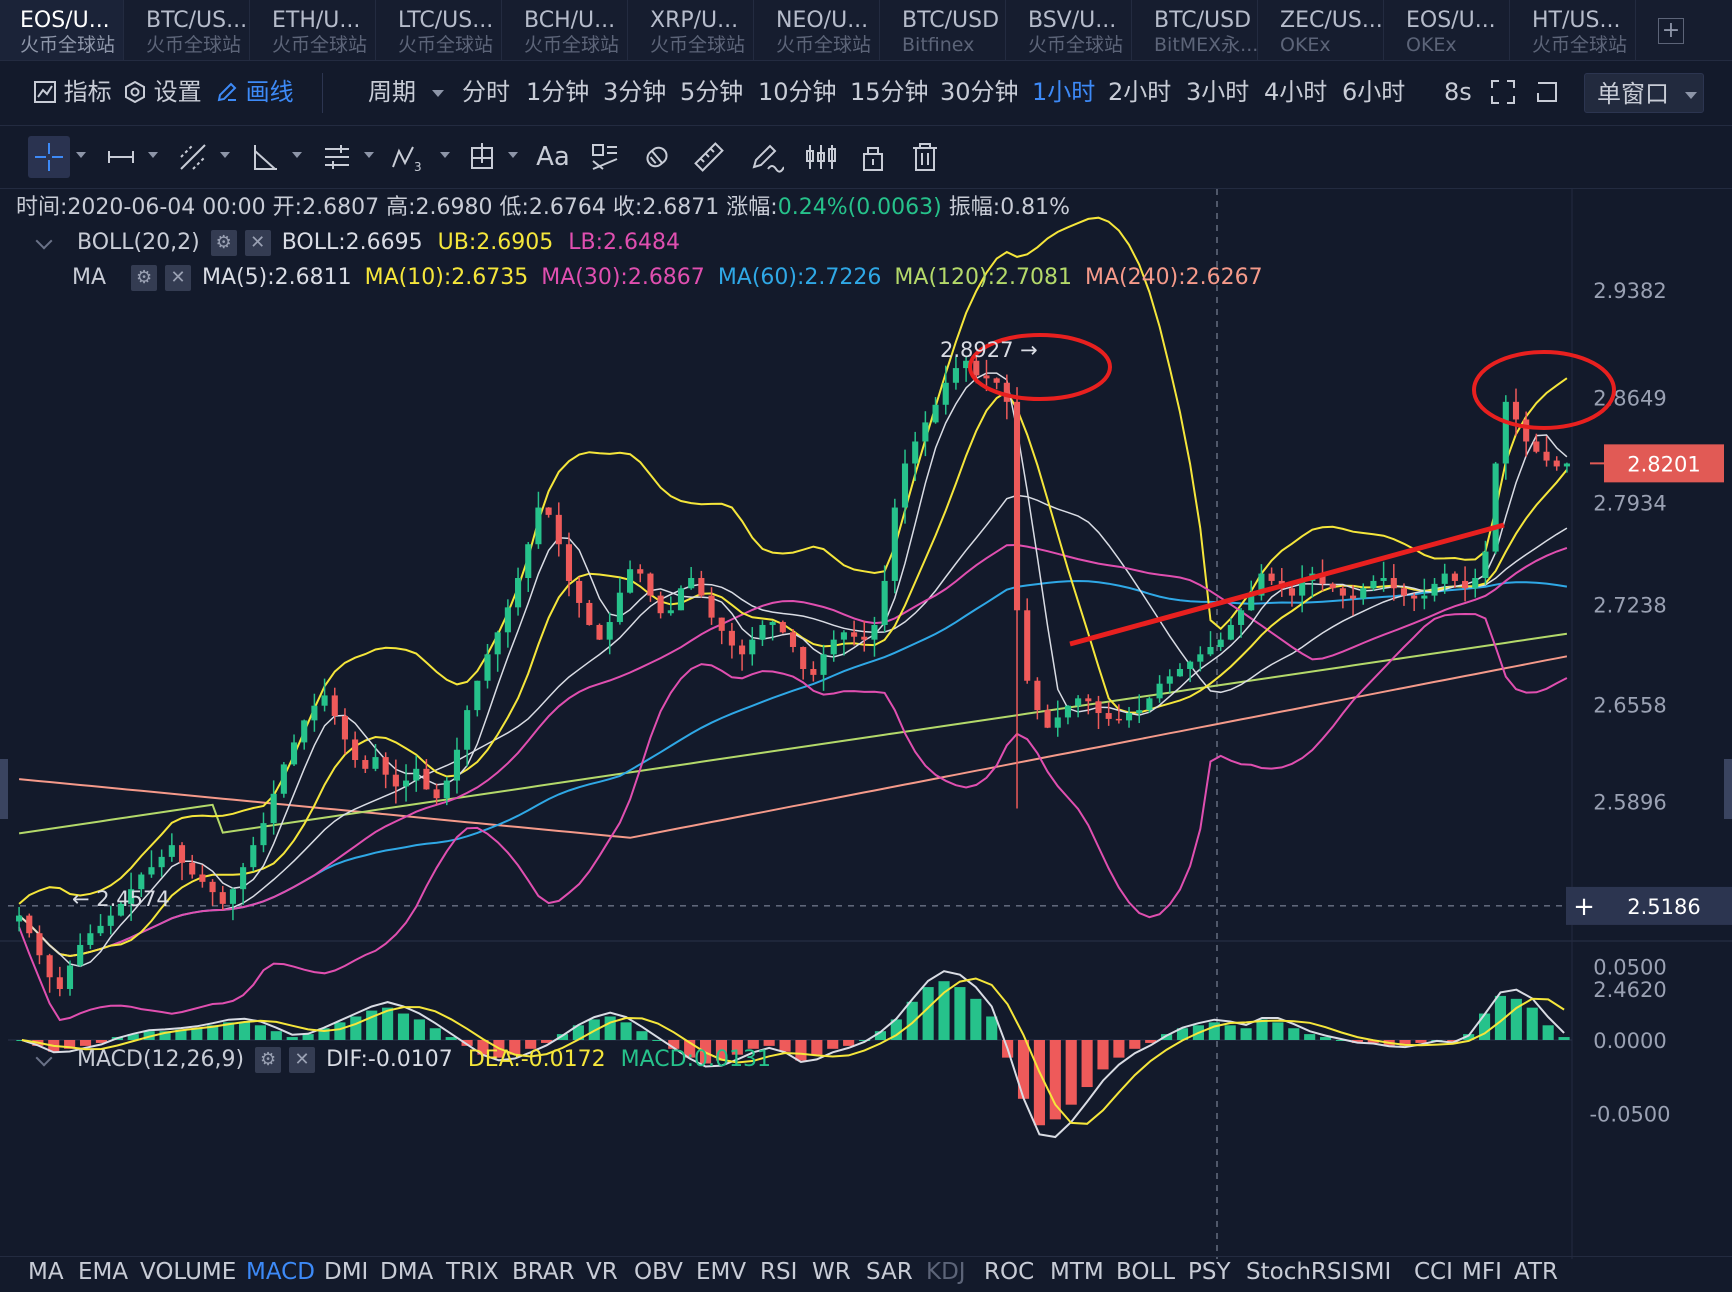 The image size is (1732, 1292). What do you see at coordinates (1326, 1038) in the screenshot?
I see `macd-histogram-bar` at bounding box center [1326, 1038].